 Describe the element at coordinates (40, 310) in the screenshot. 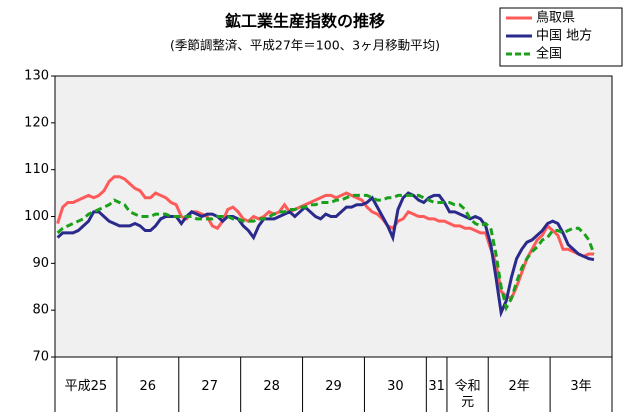

I see `y-tick-label: 80` at that location.